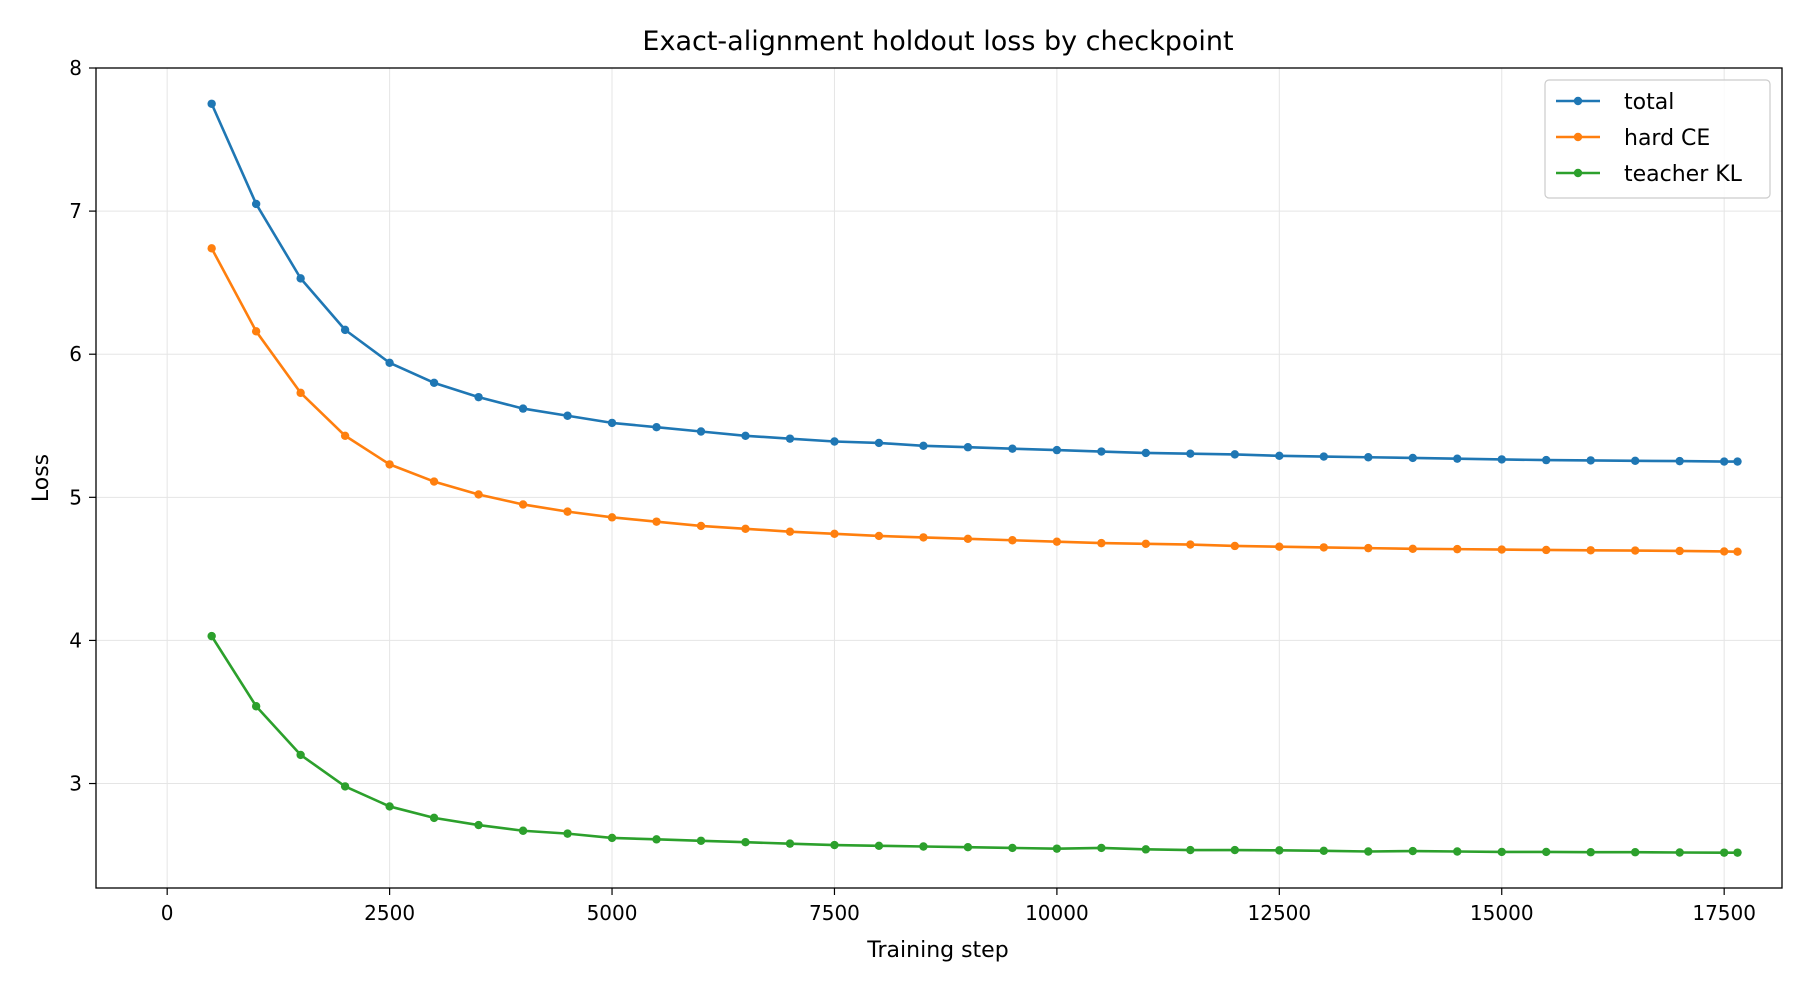 Image resolution: width=1800 pixels, height=990 pixels. I want to click on y-tick-label: 7, so click(75, 211).